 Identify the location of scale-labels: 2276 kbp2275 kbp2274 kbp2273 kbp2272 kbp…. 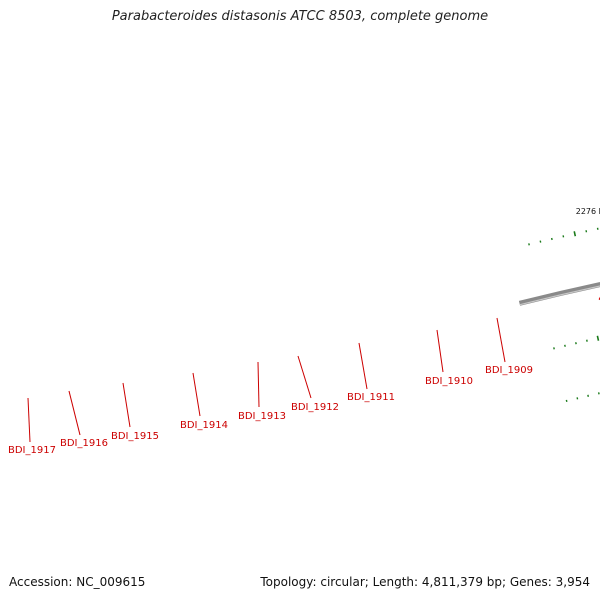
(588, 211).